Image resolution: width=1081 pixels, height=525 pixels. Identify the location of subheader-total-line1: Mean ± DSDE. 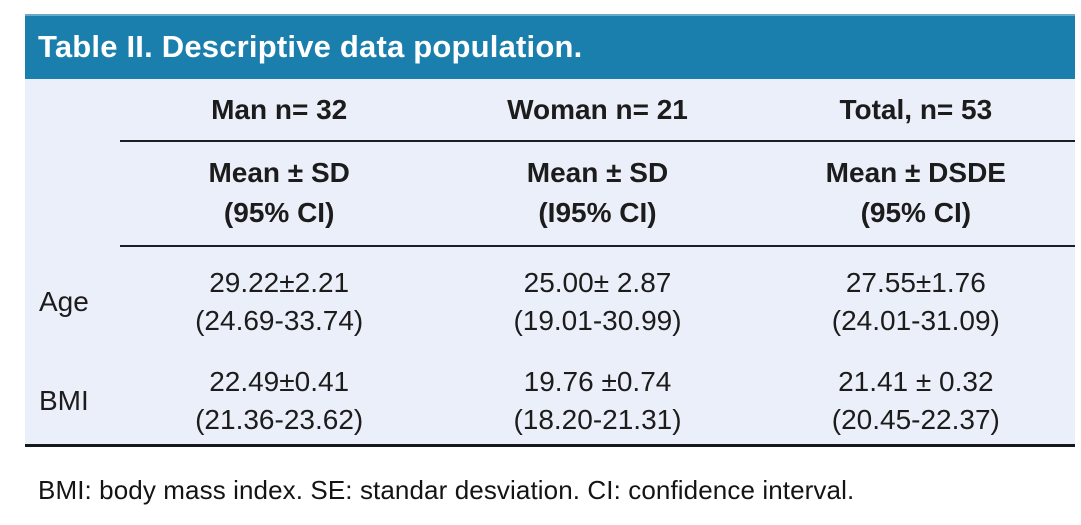
(915, 172).